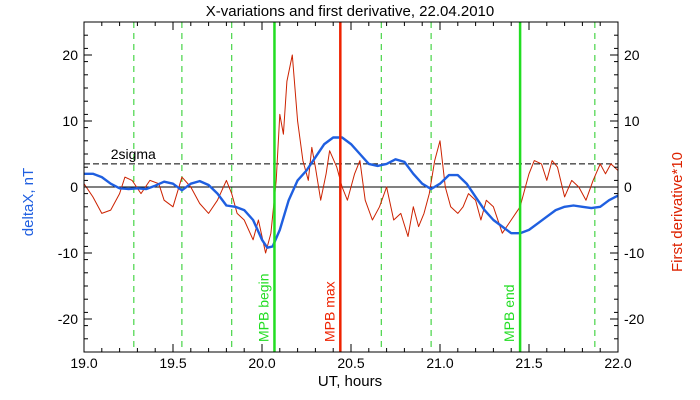 This screenshot has width=700, height=400. What do you see at coordinates (350, 363) in the screenshot?
I see `x-tick-label: 20.5` at bounding box center [350, 363].